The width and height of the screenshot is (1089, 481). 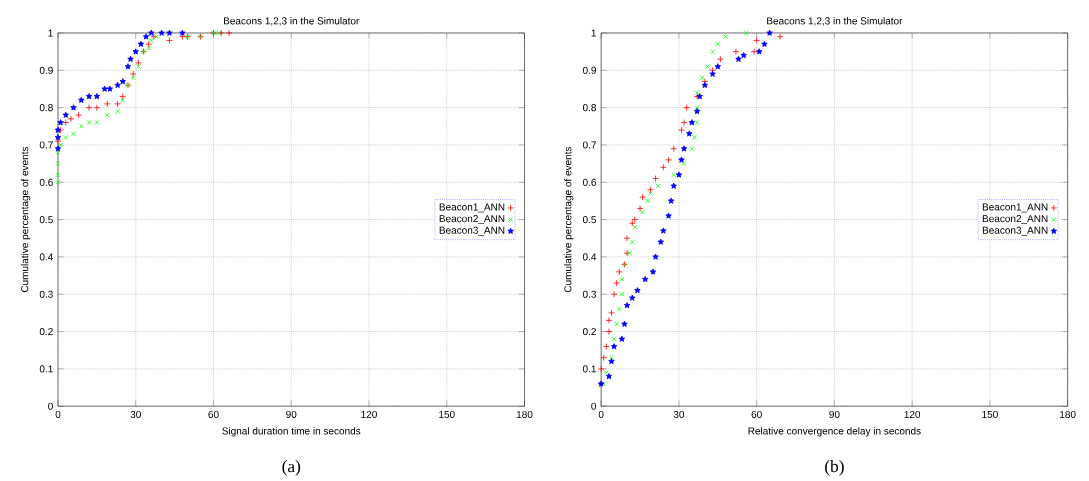 What do you see at coordinates (46, 182) in the screenshot?
I see `y-tick-label: 0.6` at bounding box center [46, 182].